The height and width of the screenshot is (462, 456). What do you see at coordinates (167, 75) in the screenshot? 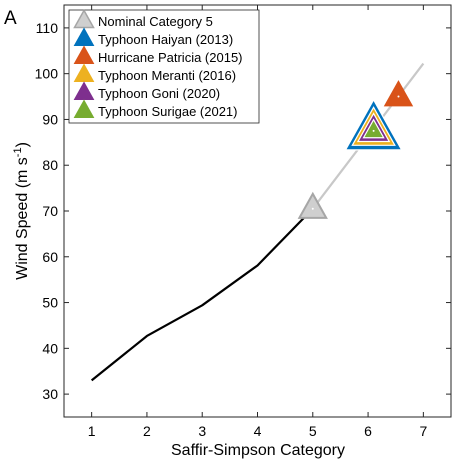
I see `legend-label: Typhoon Meranti (2016)` at bounding box center [167, 75].